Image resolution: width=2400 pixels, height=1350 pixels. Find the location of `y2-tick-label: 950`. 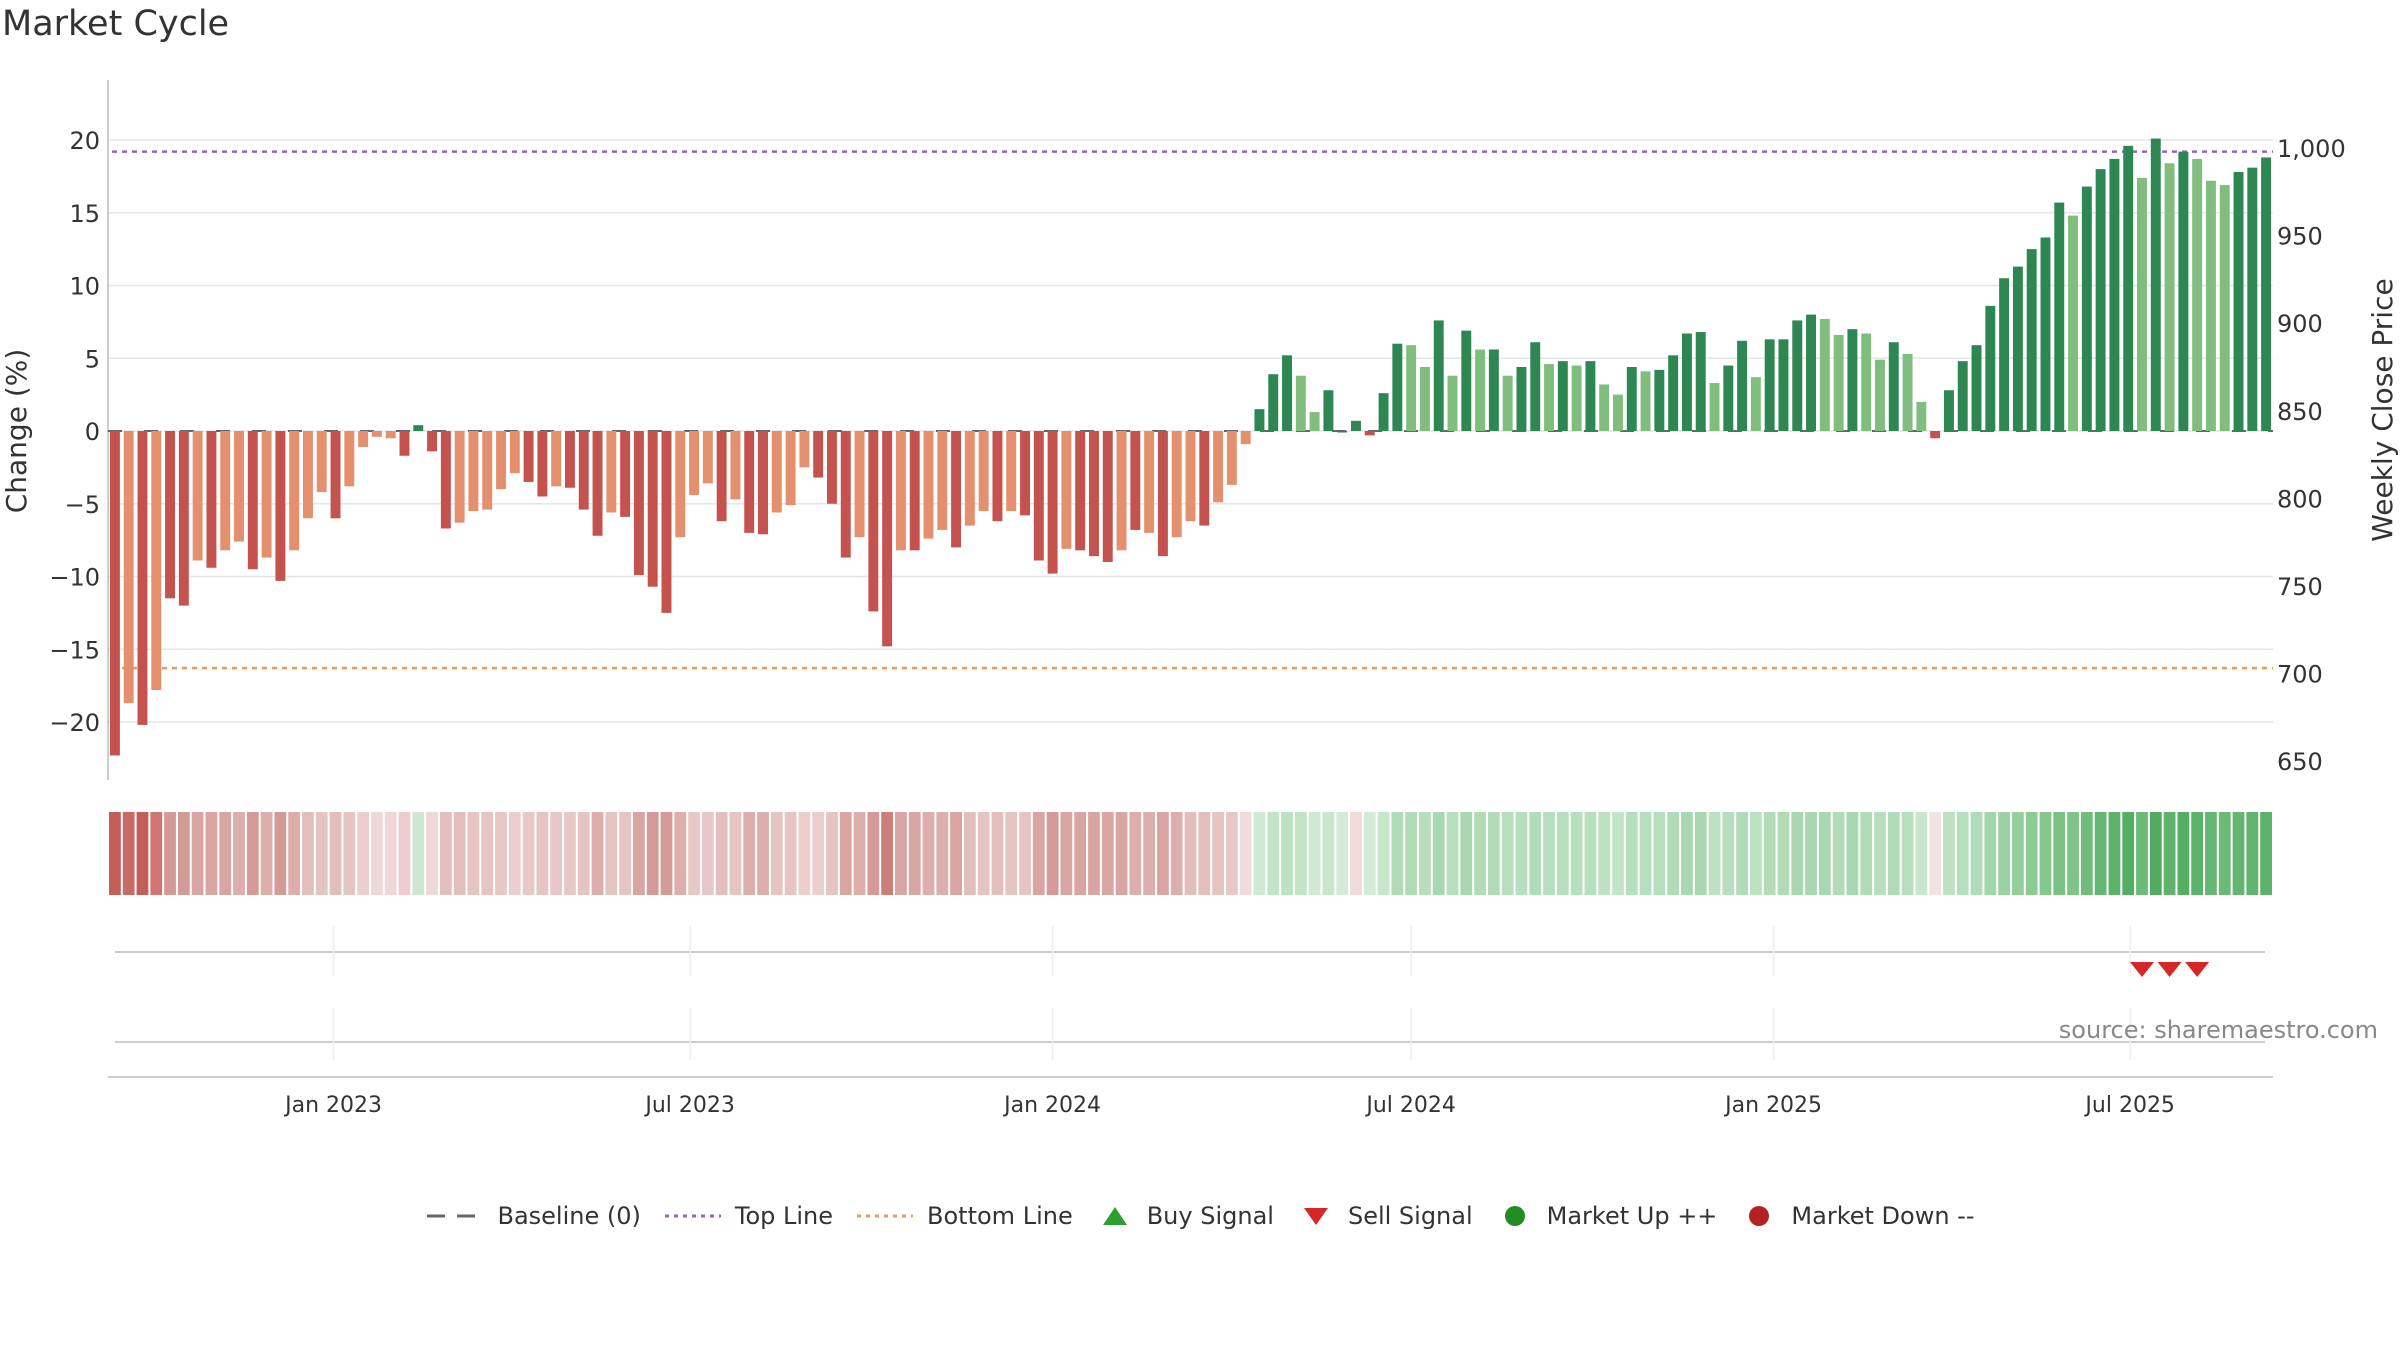

y2-tick-label: 950 is located at coordinates (2300, 237).